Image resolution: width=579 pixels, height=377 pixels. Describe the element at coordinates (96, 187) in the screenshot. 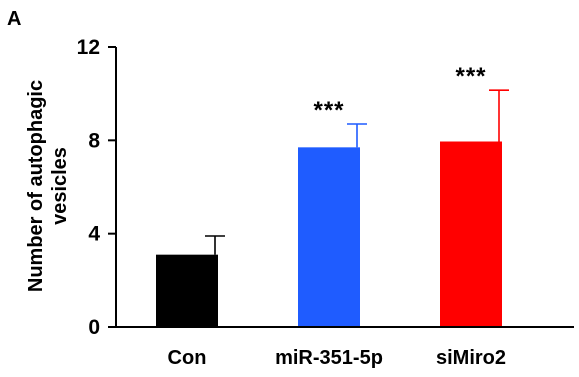

I see `y-axis-ticks: 0 4 8 12` at that location.